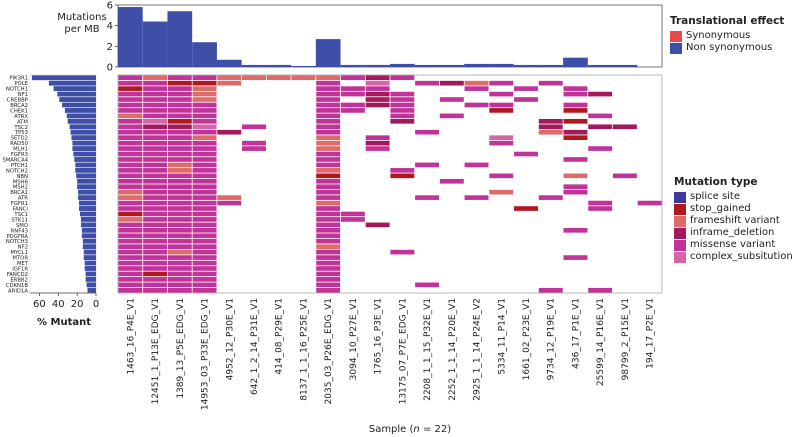 The height and width of the screenshot is (437, 792). Describe the element at coordinates (354, 339) in the screenshot. I see `sample-label: 3094_10_P27E_V1` at that location.